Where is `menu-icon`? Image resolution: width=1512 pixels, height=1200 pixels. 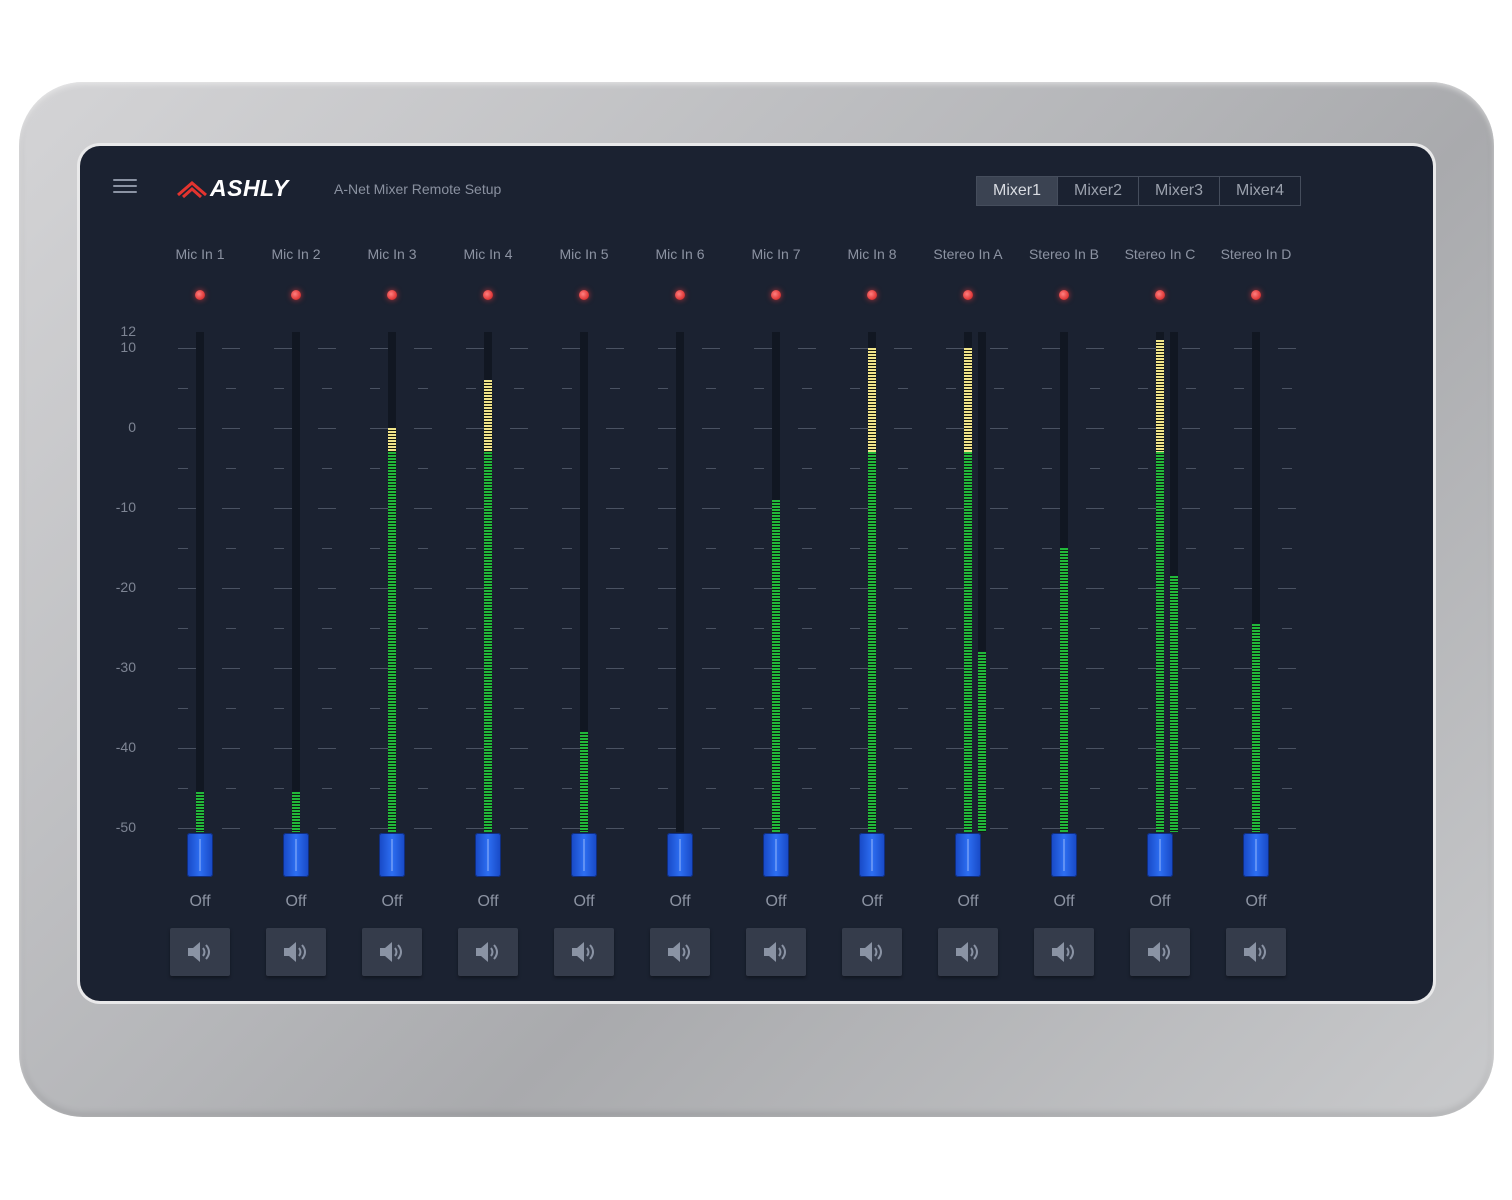 menu-icon is located at coordinates (125, 187).